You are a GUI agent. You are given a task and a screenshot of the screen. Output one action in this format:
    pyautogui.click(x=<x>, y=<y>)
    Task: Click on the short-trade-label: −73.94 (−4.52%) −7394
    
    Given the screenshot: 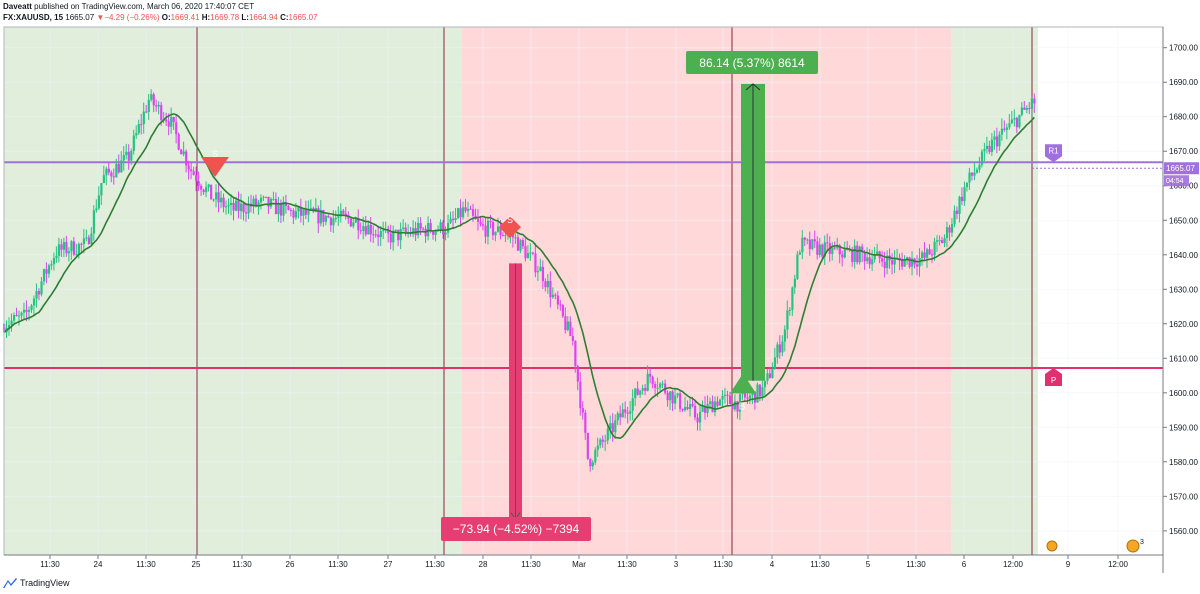 What is the action you would take?
    pyautogui.click(x=516, y=529)
    